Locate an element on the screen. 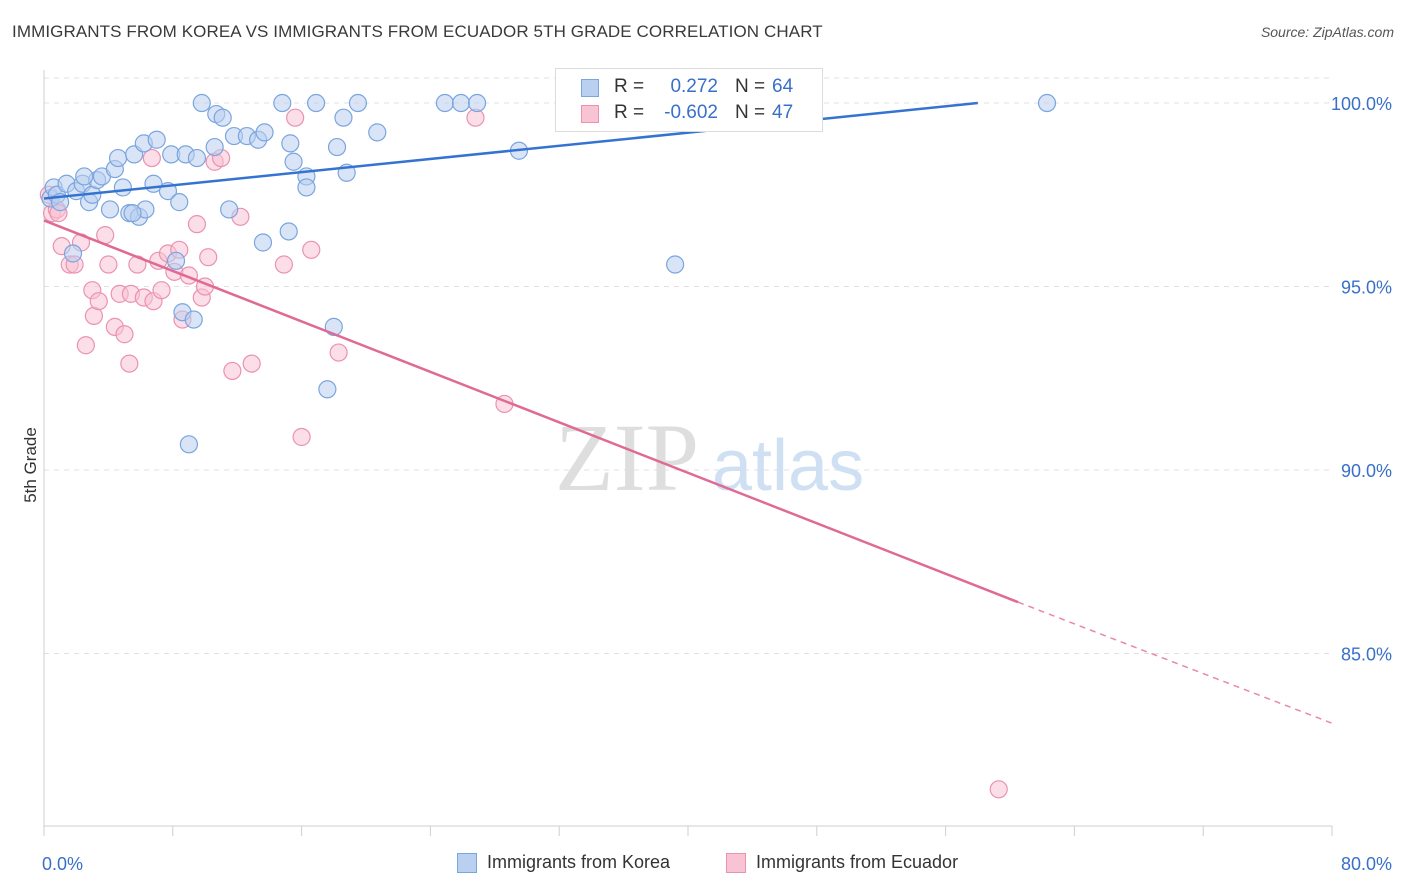  ecuador-r-value: -0.602 is located at coordinates (691, 112).